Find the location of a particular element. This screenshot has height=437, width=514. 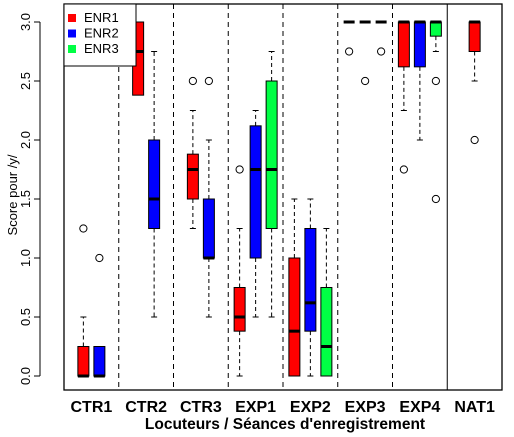

x-axis-title: Locuteurs / Séances d'enregistrement is located at coordinates (285, 424).